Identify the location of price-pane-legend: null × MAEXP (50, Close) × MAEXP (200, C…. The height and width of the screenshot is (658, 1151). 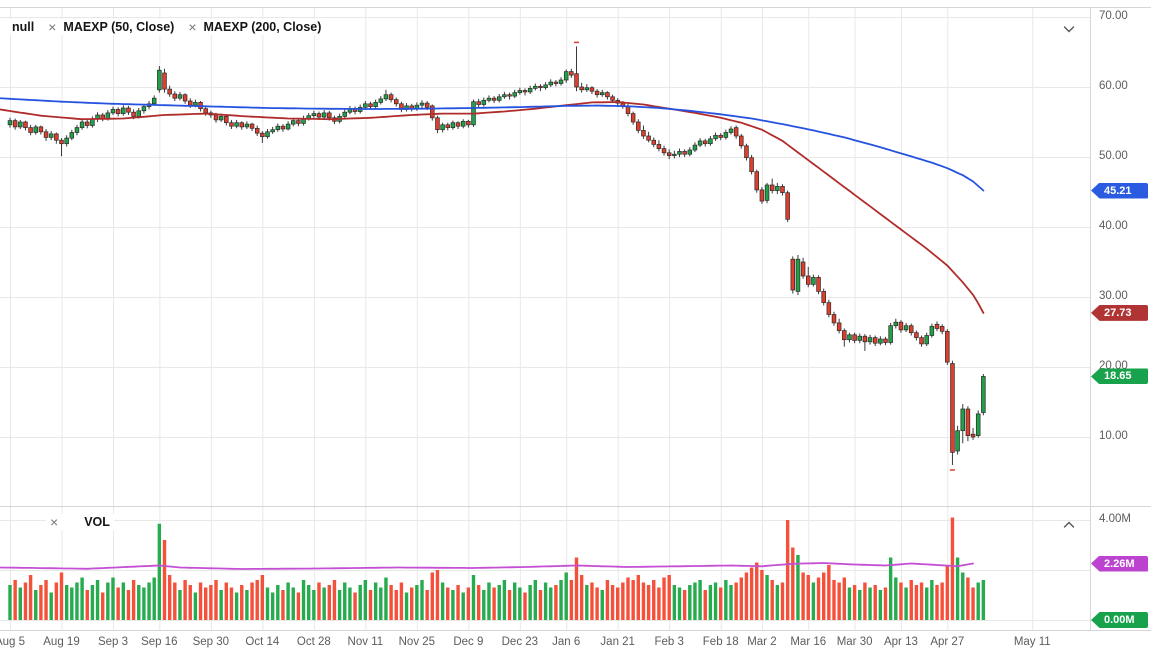
(169, 27).